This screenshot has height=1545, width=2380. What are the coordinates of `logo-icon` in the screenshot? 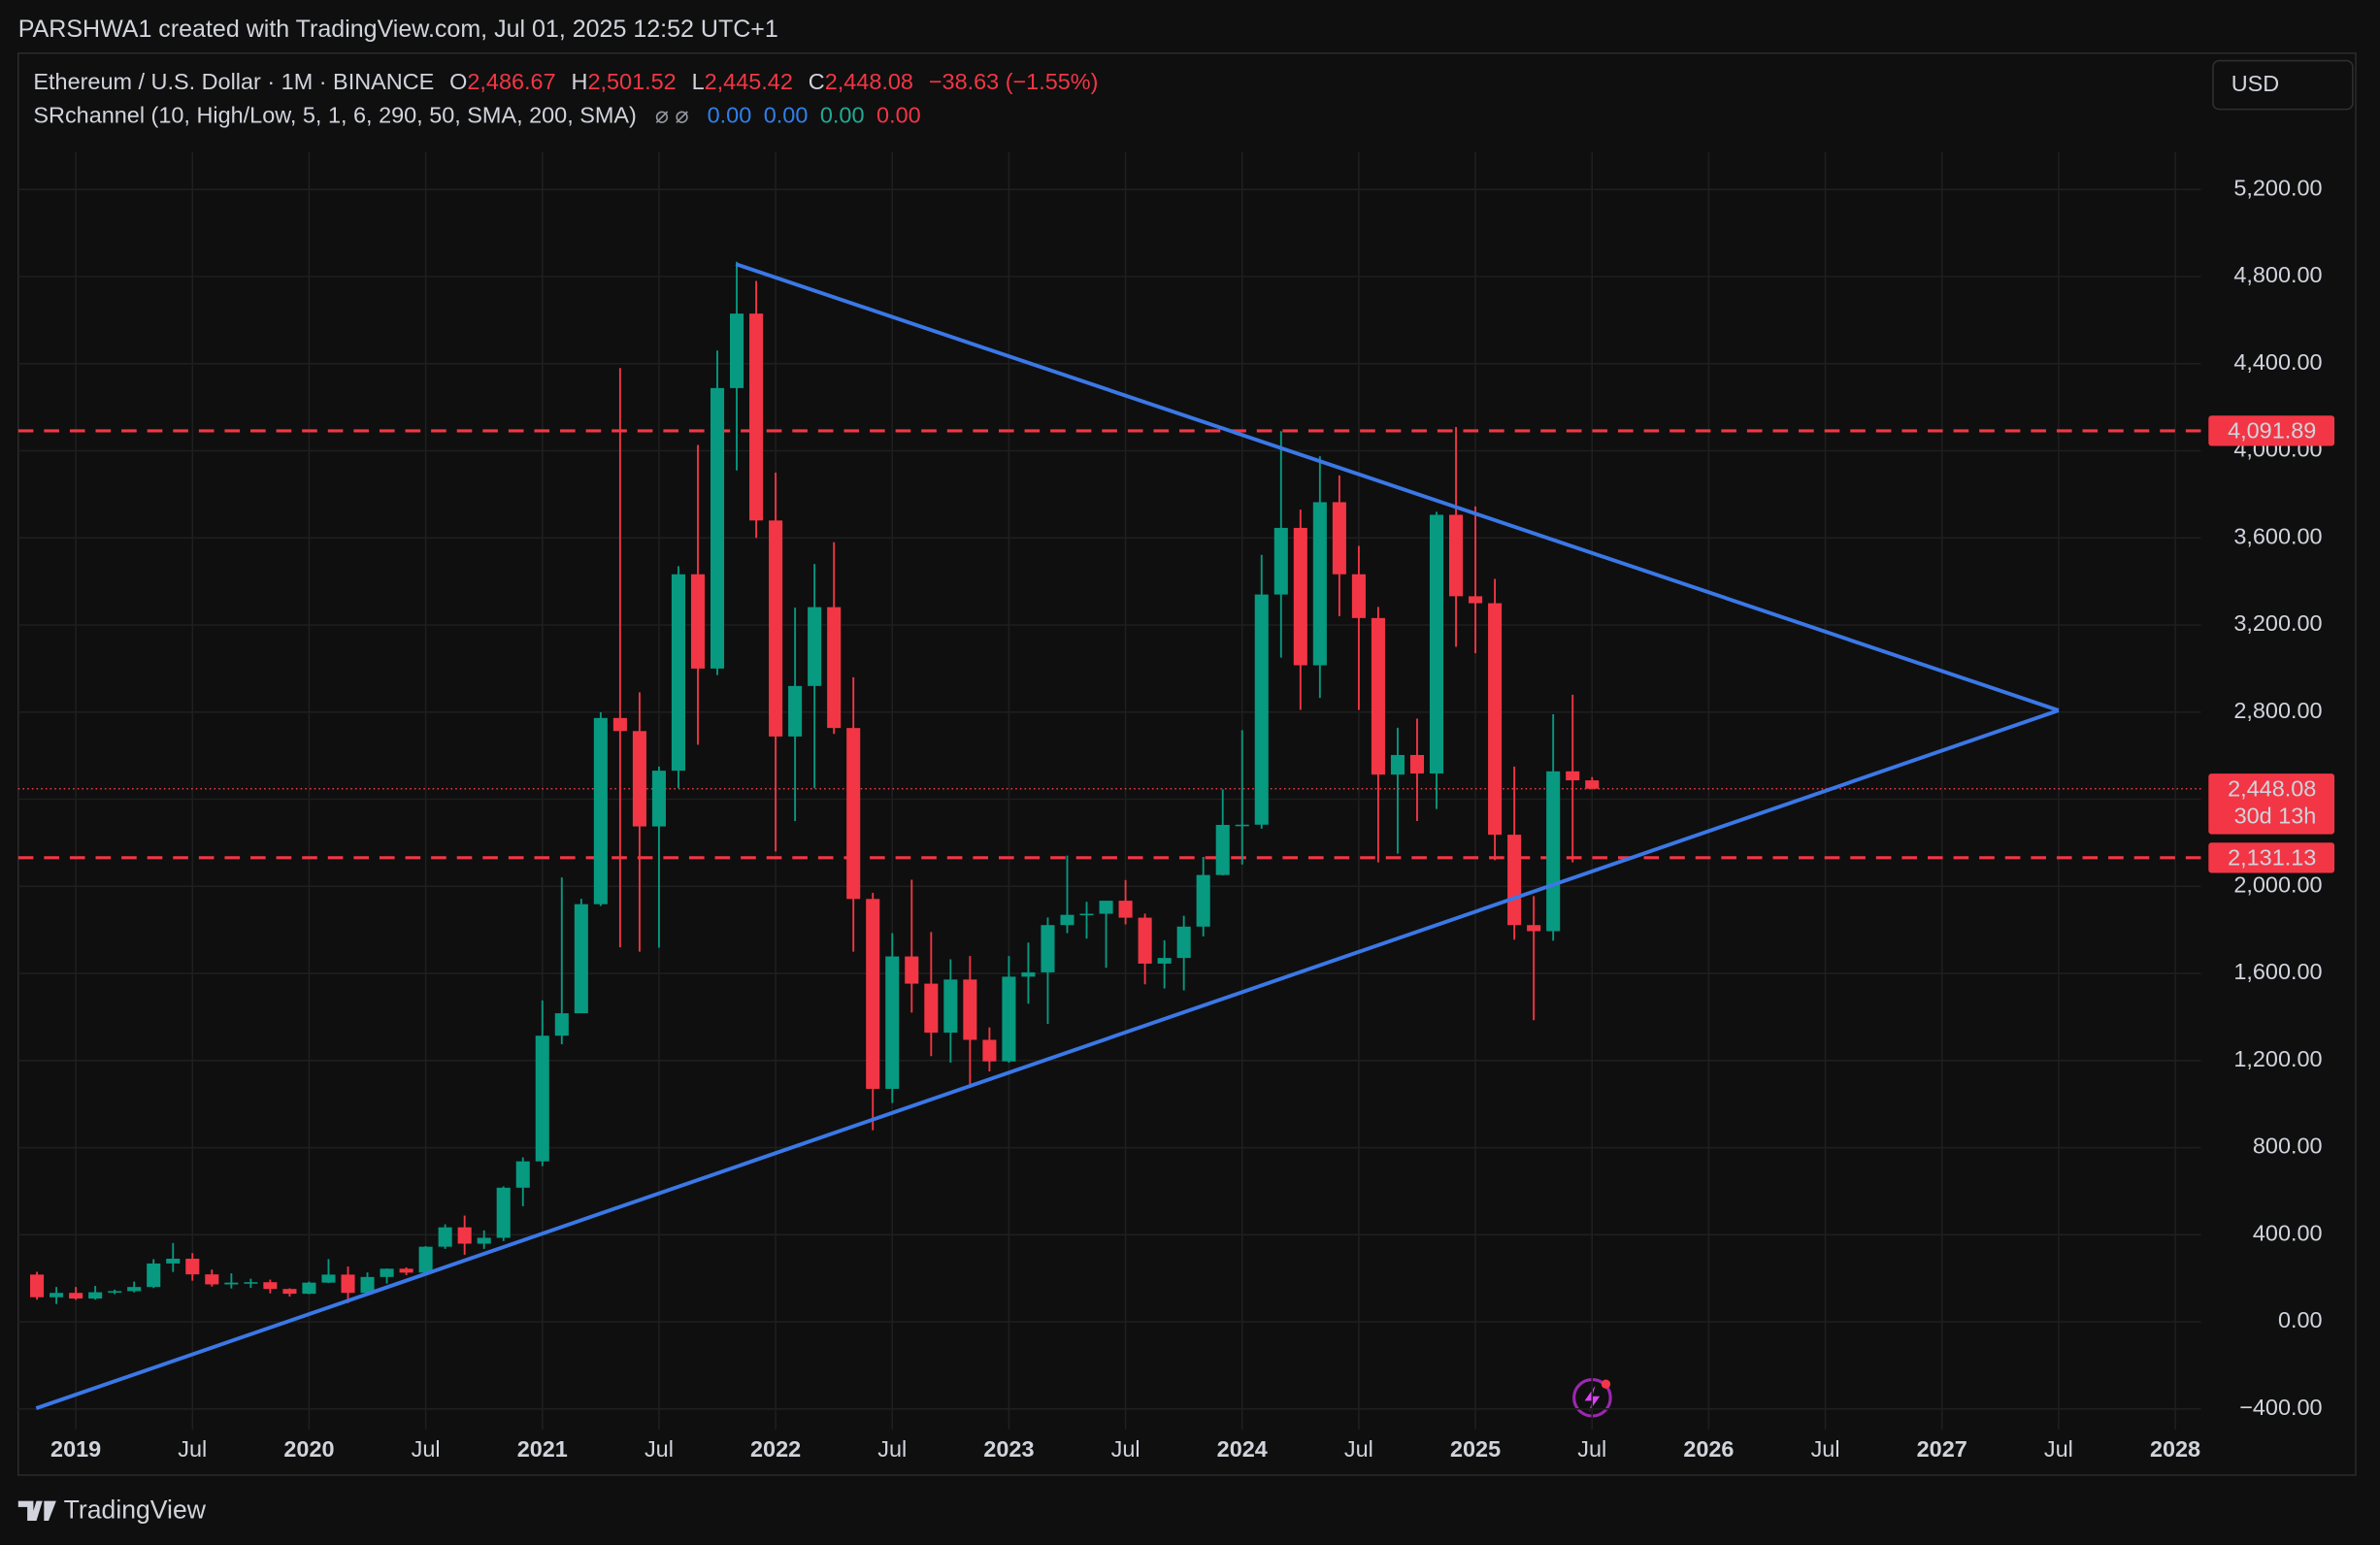 It's located at (36, 1510).